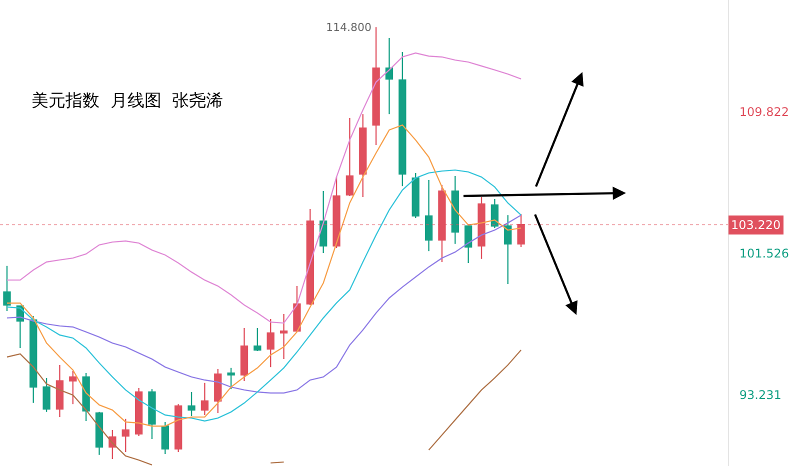 The height and width of the screenshot is (466, 789). Describe the element at coordinates (756, 225) in the screenshot. I see `ref-line-label: 103.220` at that location.